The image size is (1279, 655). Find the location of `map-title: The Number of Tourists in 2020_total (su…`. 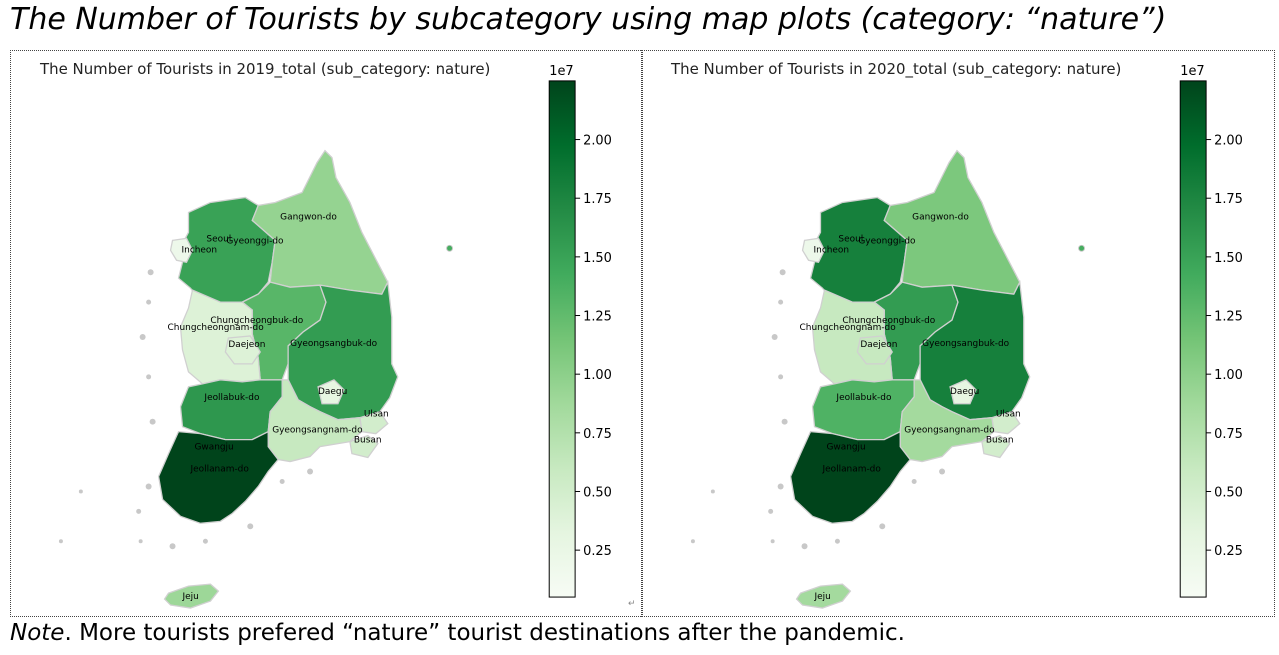

map-title: The Number of Tourists in 2020_total (su… is located at coordinates (895, 69).